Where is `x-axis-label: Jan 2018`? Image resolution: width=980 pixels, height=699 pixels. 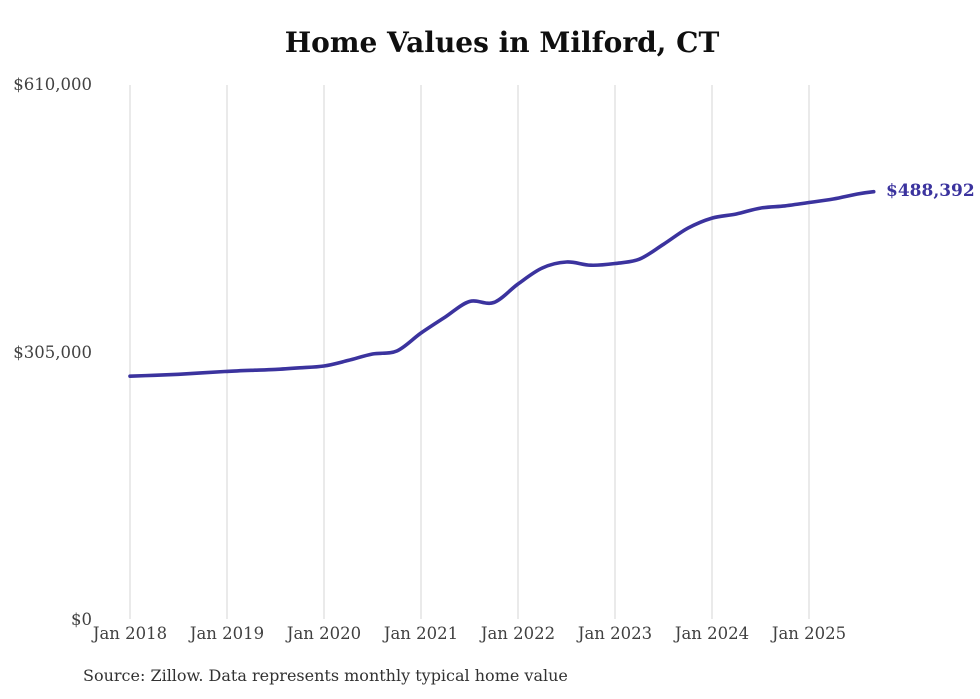
x-axis-label: Jan 2018 is located at coordinates (130, 633).